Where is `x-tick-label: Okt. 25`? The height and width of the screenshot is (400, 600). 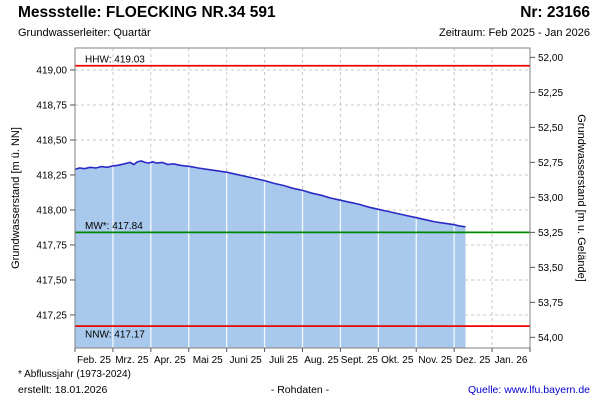 x-tick-label: Okt. 25 is located at coordinates (397, 360).